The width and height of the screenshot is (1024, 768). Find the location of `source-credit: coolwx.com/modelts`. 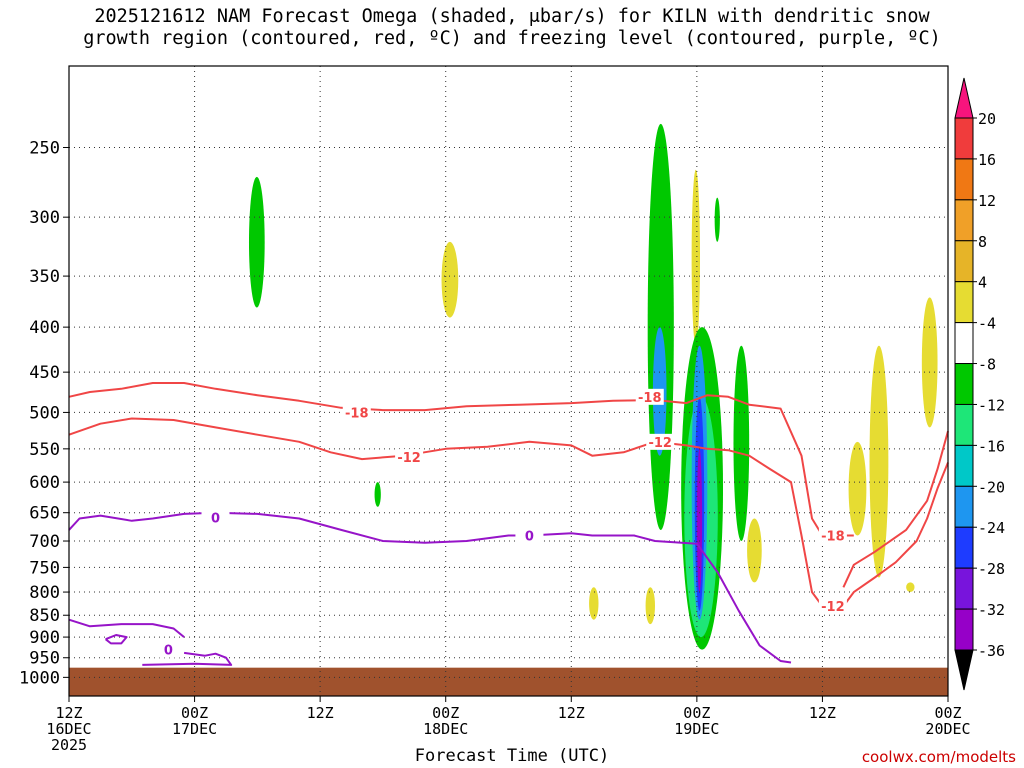

source-credit: coolwx.com/modelts is located at coordinates (938, 757).